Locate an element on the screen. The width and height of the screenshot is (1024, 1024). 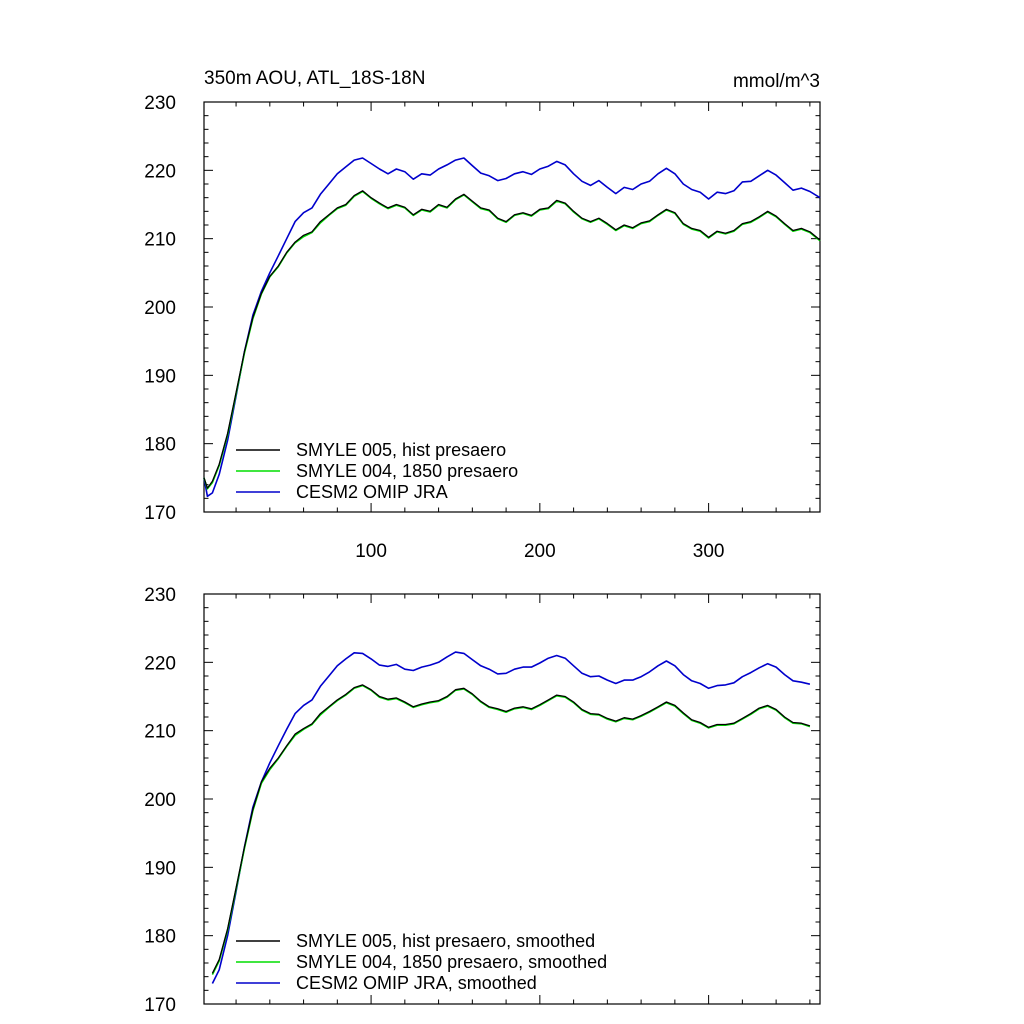
legend-label-smyle004: SMYLE 004, 1850 presaero, smoothed is located at coordinates (451, 962).